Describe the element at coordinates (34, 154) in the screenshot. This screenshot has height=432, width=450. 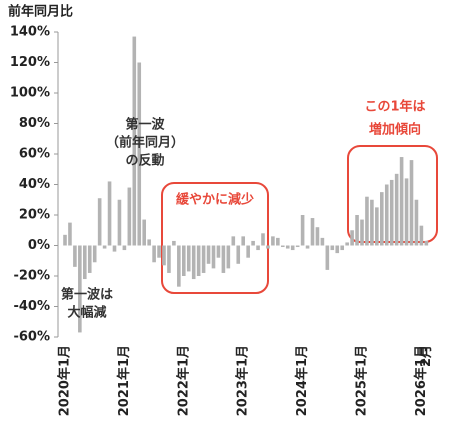
I see `y-tick-label: 60%` at that location.